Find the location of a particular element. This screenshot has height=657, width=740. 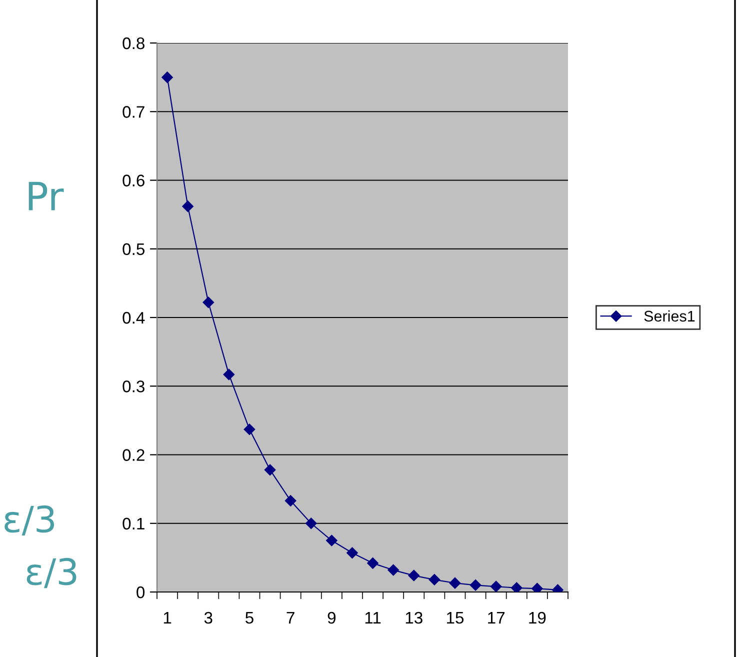

x-tick-label: 19 is located at coordinates (537, 618).